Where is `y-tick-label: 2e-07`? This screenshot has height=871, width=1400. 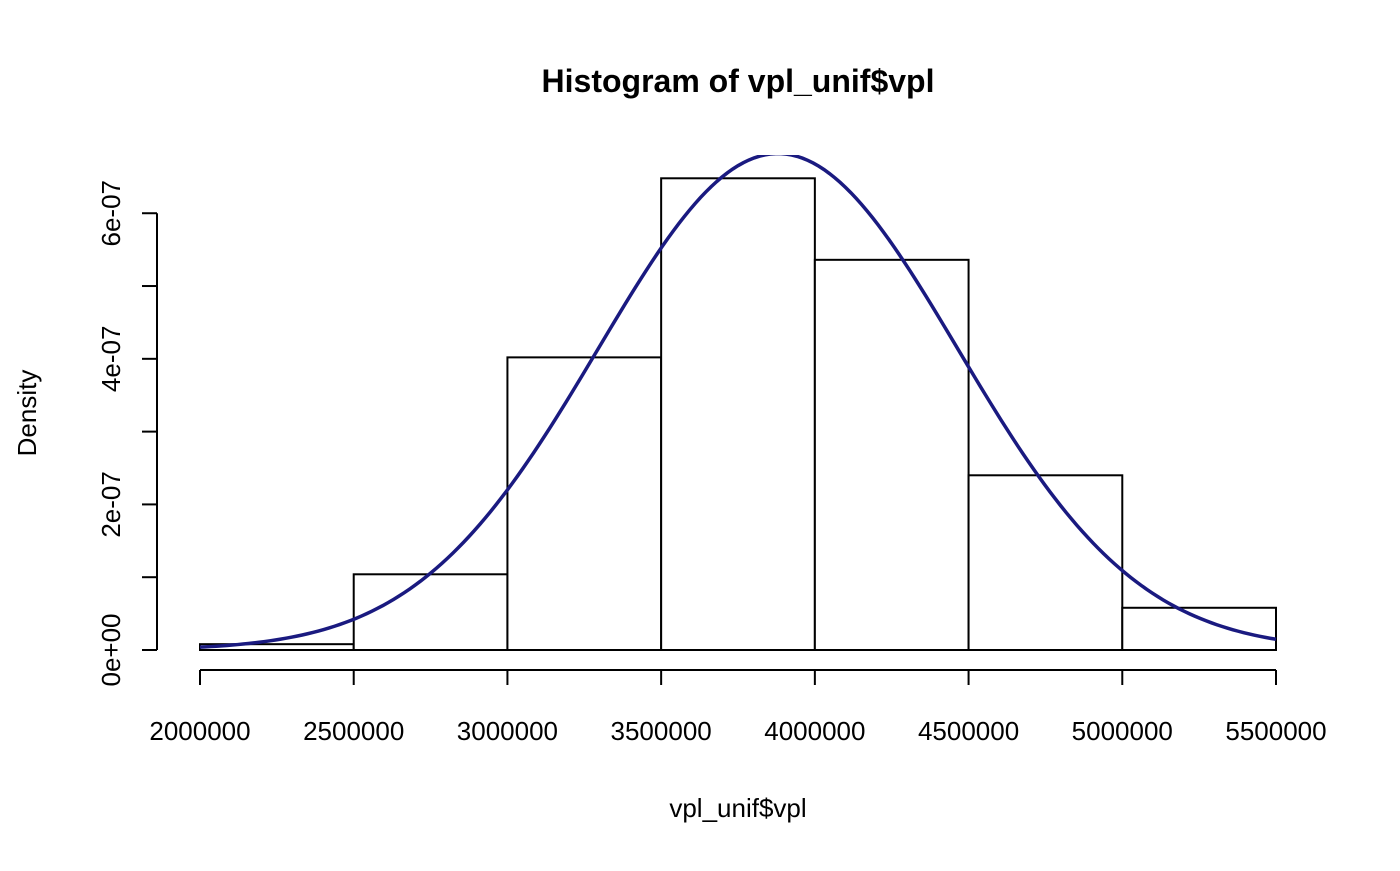
y-tick-label: 2e-07 is located at coordinates (111, 504).